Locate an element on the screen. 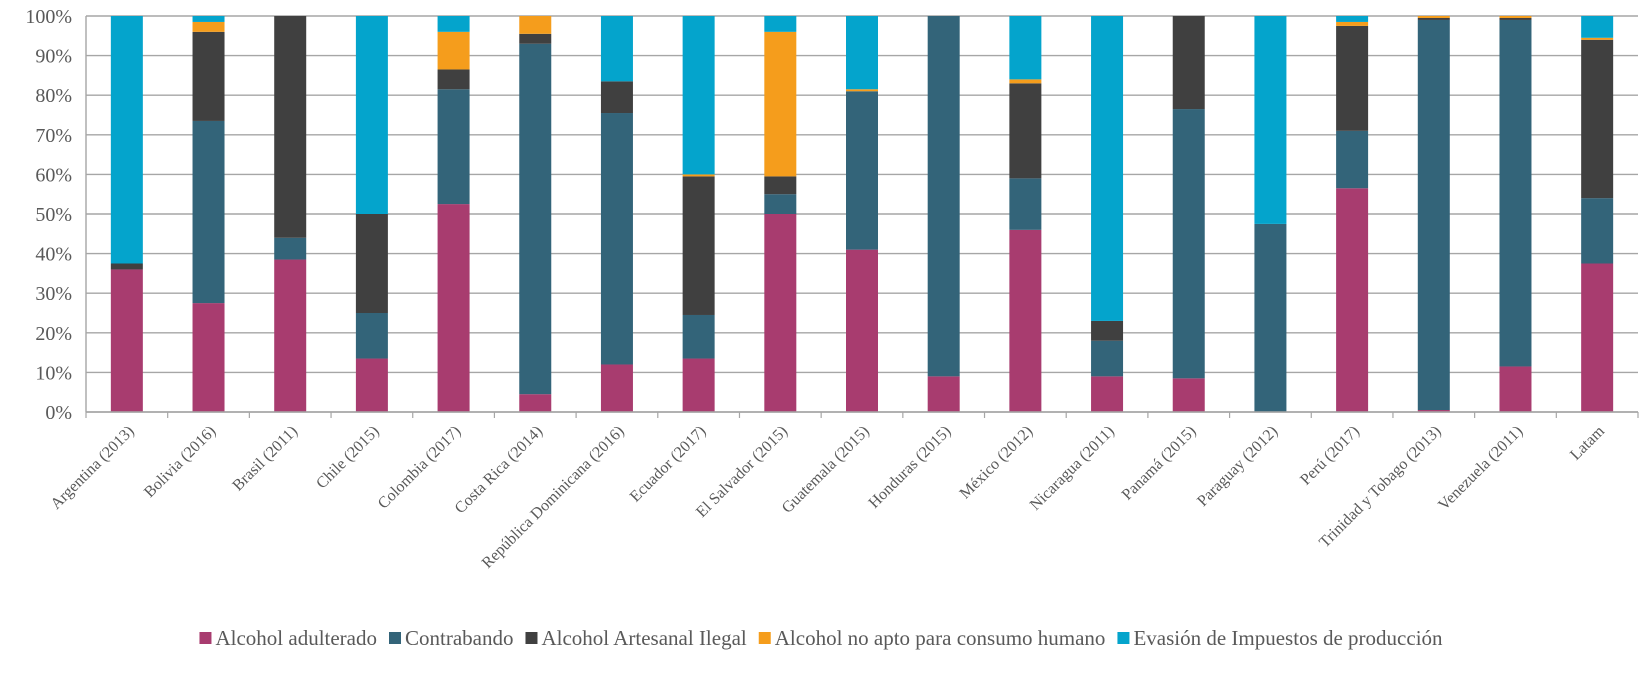 Image resolution: width=1642 pixels, height=682 pixels. x-category-label: República Dominicana (2016) is located at coordinates (553, 497).